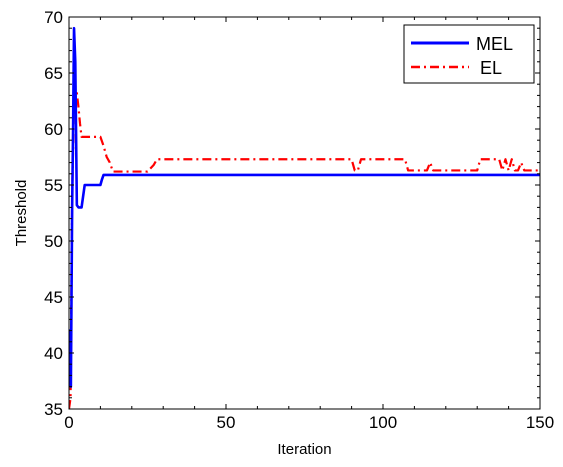  I want to click on legend-label-el: EL, so click(491, 68).